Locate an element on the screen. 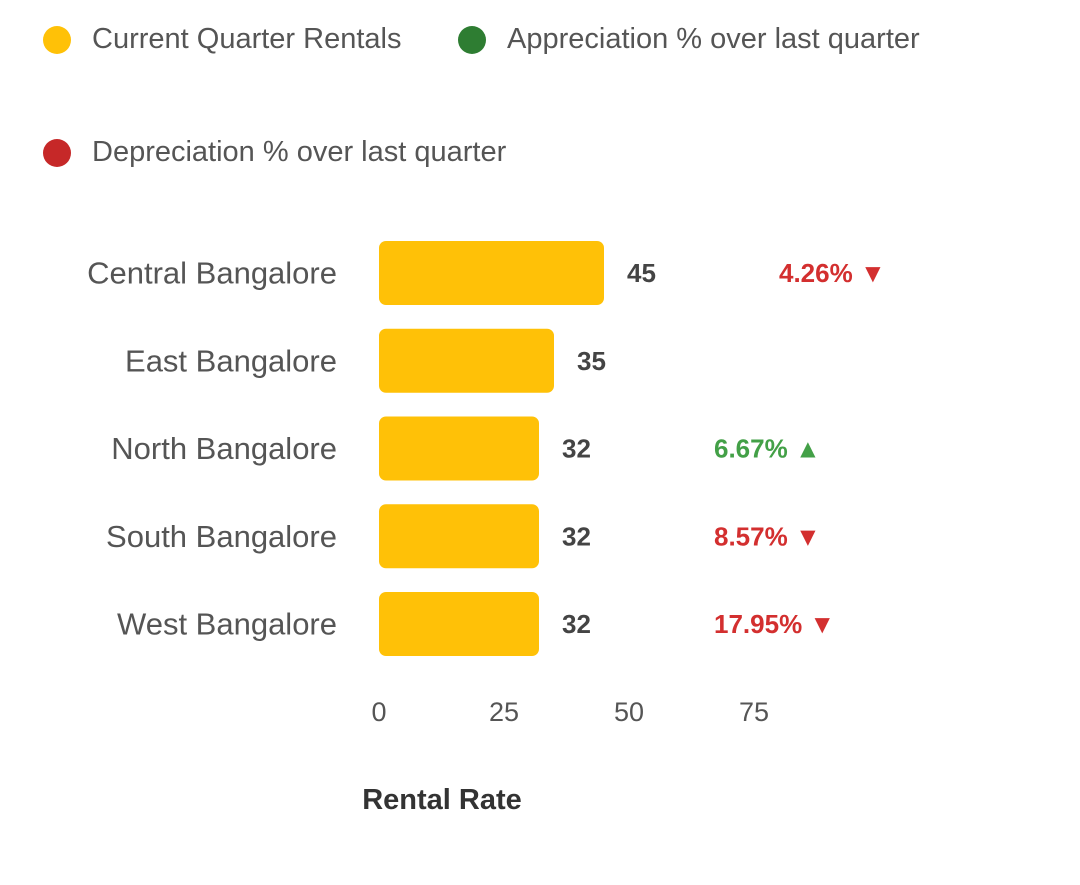 The height and width of the screenshot is (885, 1080). bar-north-bangalore is located at coordinates (459, 448).